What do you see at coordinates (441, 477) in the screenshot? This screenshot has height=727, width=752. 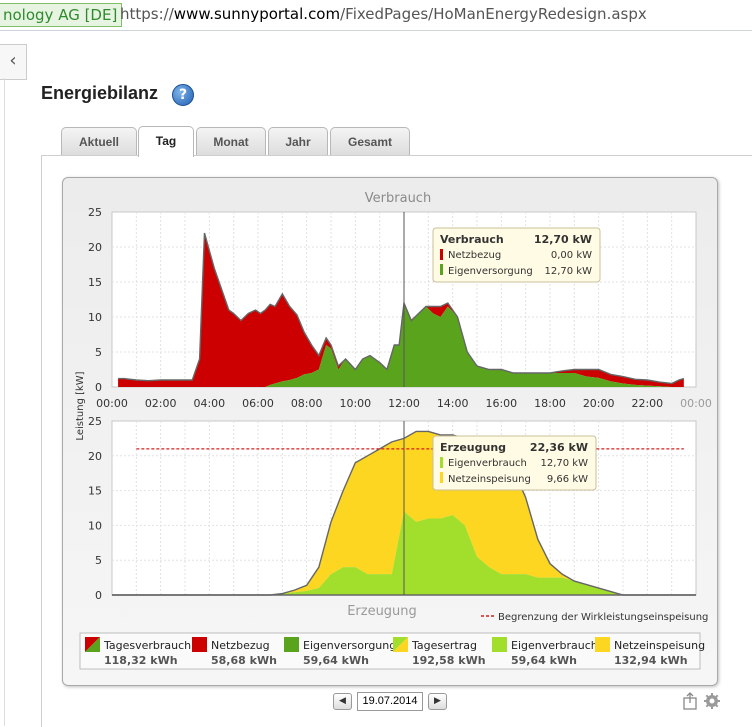 I see `tooltip-netzeinspeisung-swatch` at bounding box center [441, 477].